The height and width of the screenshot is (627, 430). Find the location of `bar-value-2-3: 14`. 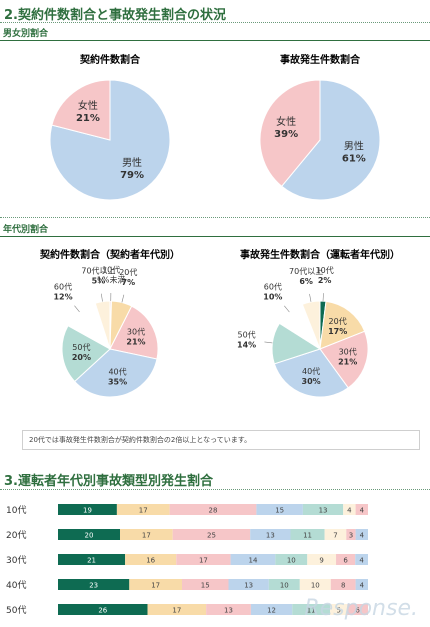

bar-value-2-3: 14 is located at coordinates (252, 561).